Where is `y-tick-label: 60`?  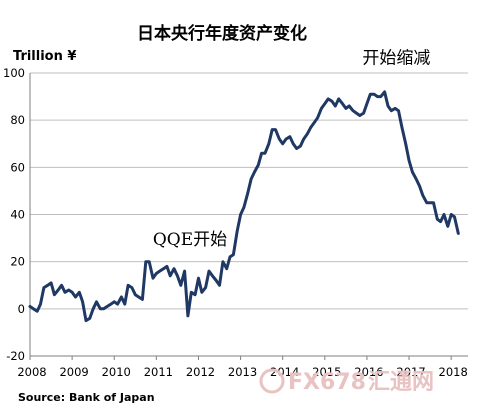 y-tick-label: 60 is located at coordinates (17, 167).